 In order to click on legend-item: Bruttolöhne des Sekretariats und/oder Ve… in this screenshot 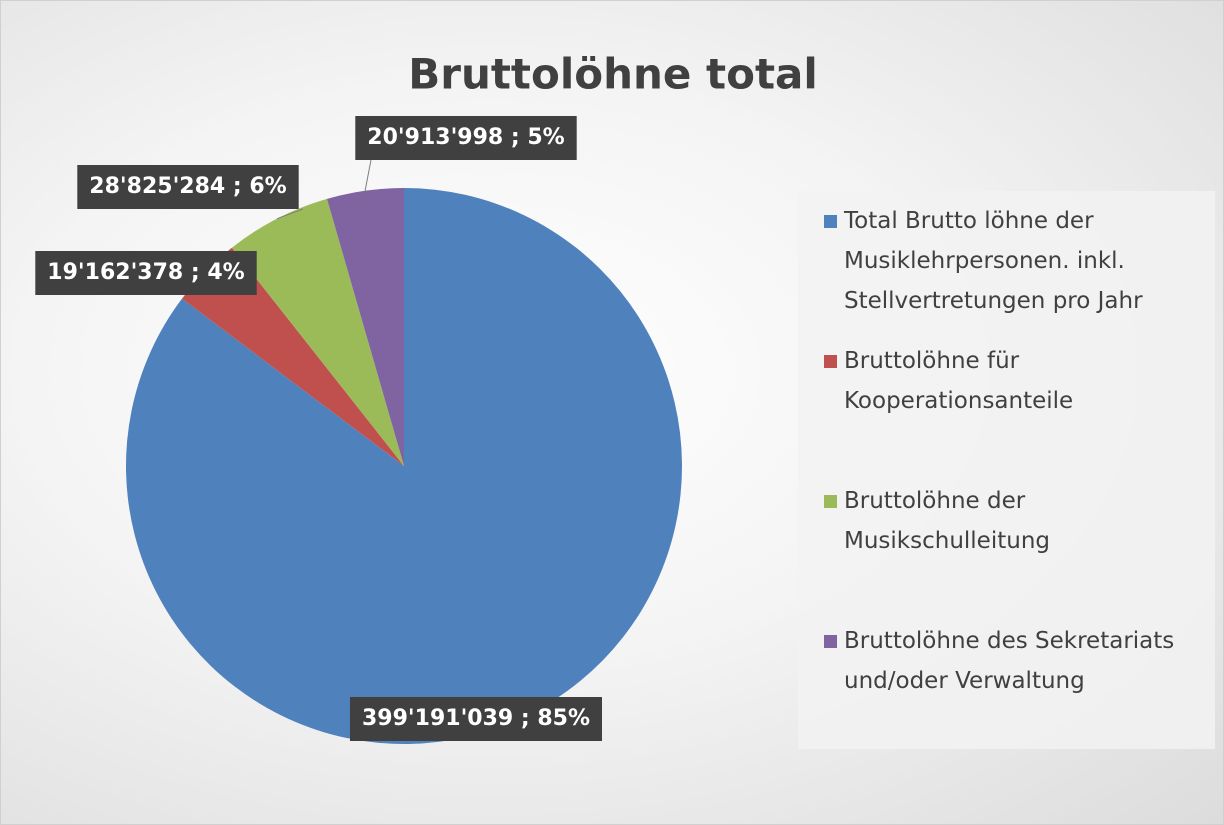, I will do `click(1012, 691)`.